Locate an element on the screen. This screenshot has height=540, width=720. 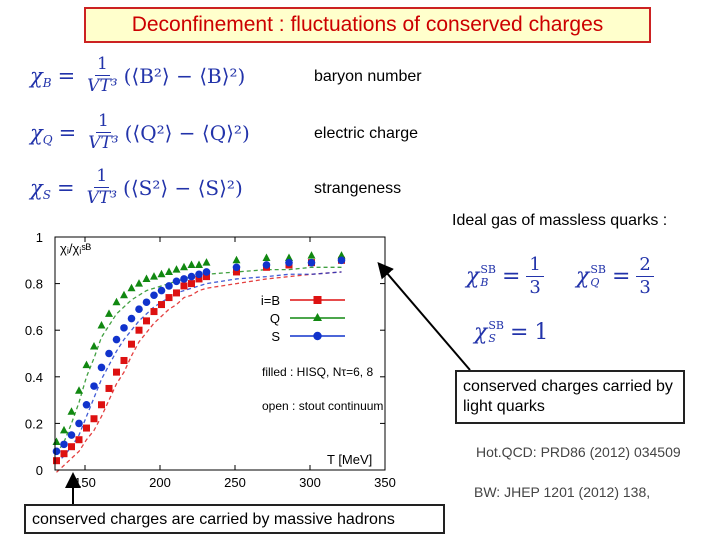
series-curve-Q is located at coordinates (198, 360).